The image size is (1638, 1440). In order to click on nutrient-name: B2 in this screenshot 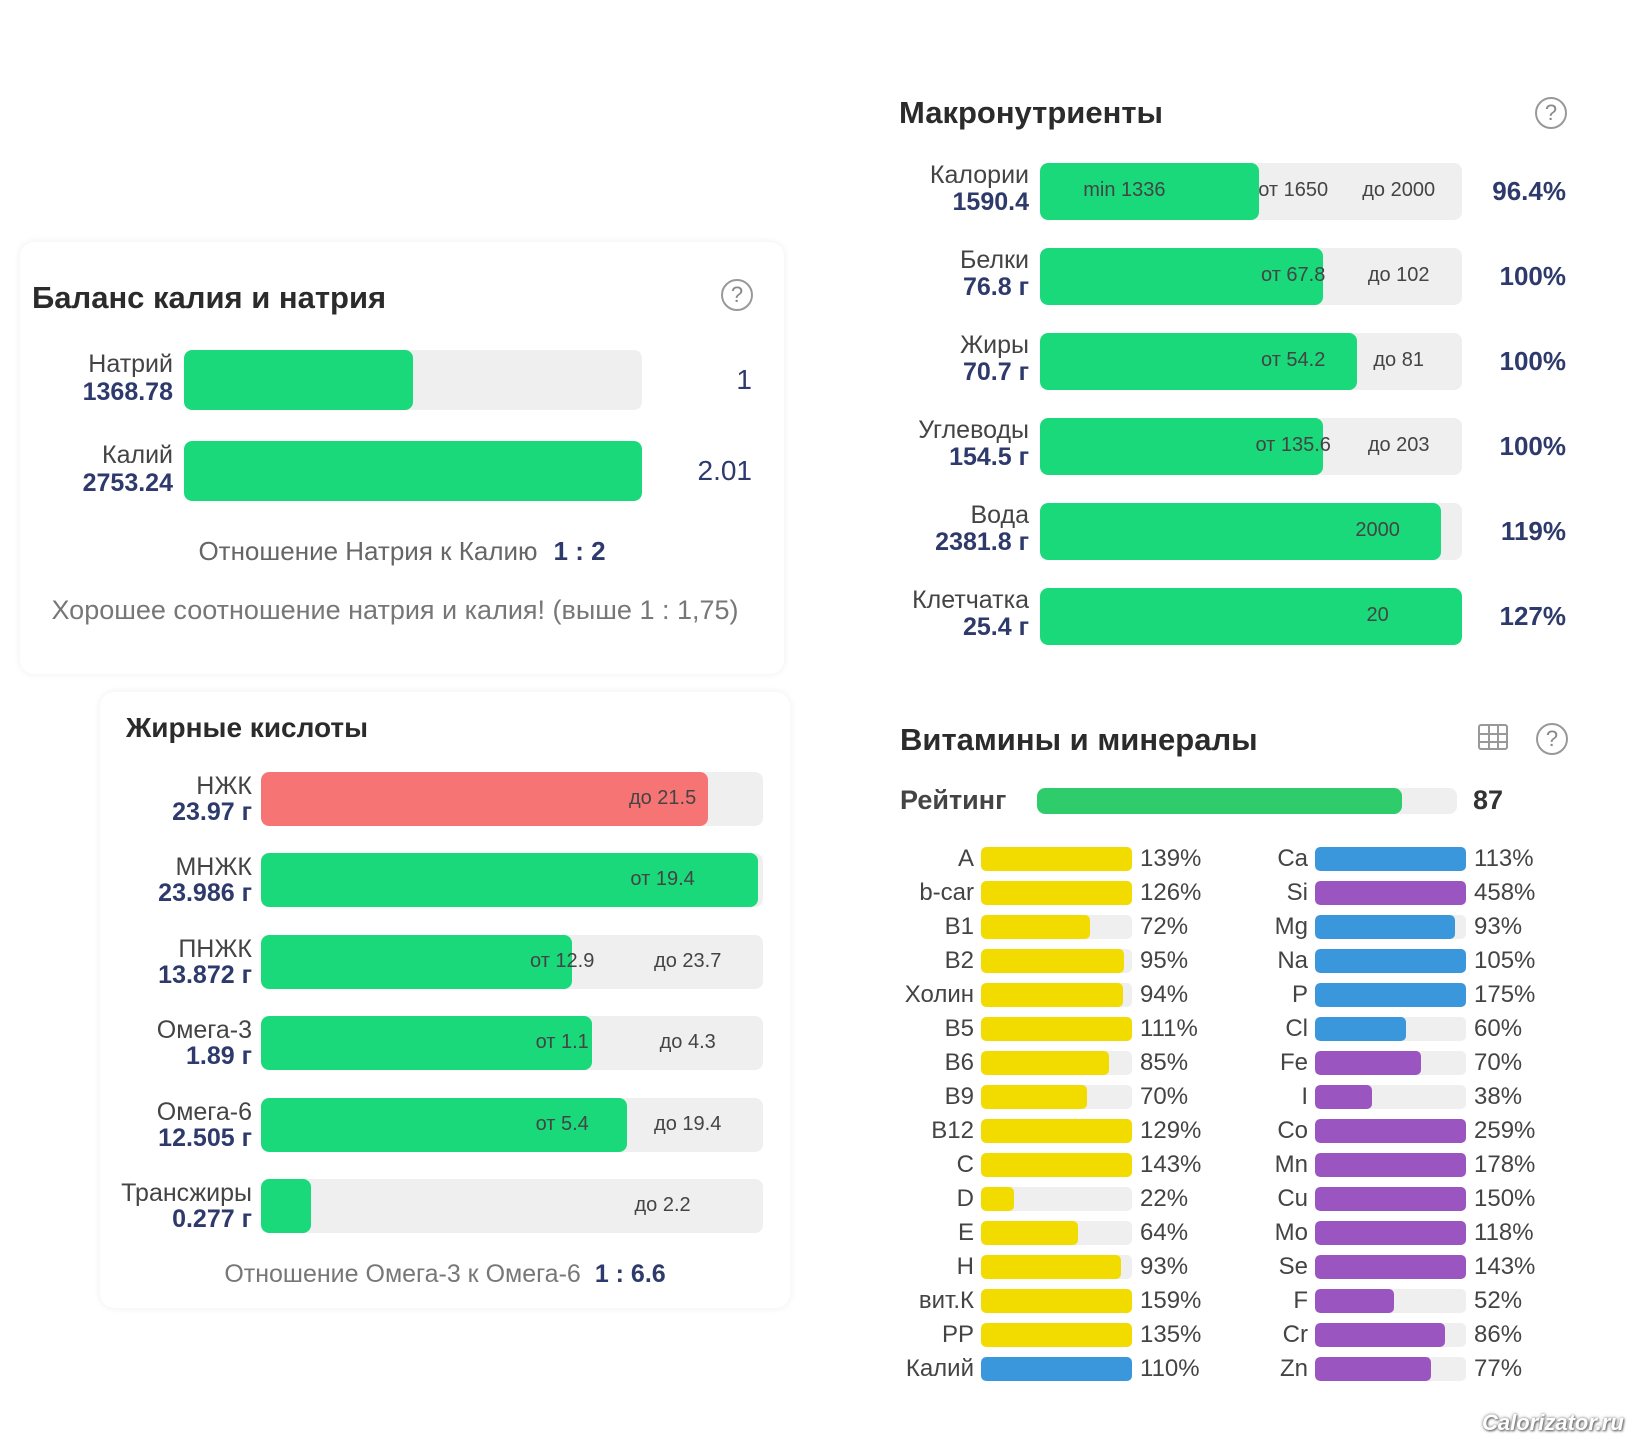, I will do `click(959, 960)`.